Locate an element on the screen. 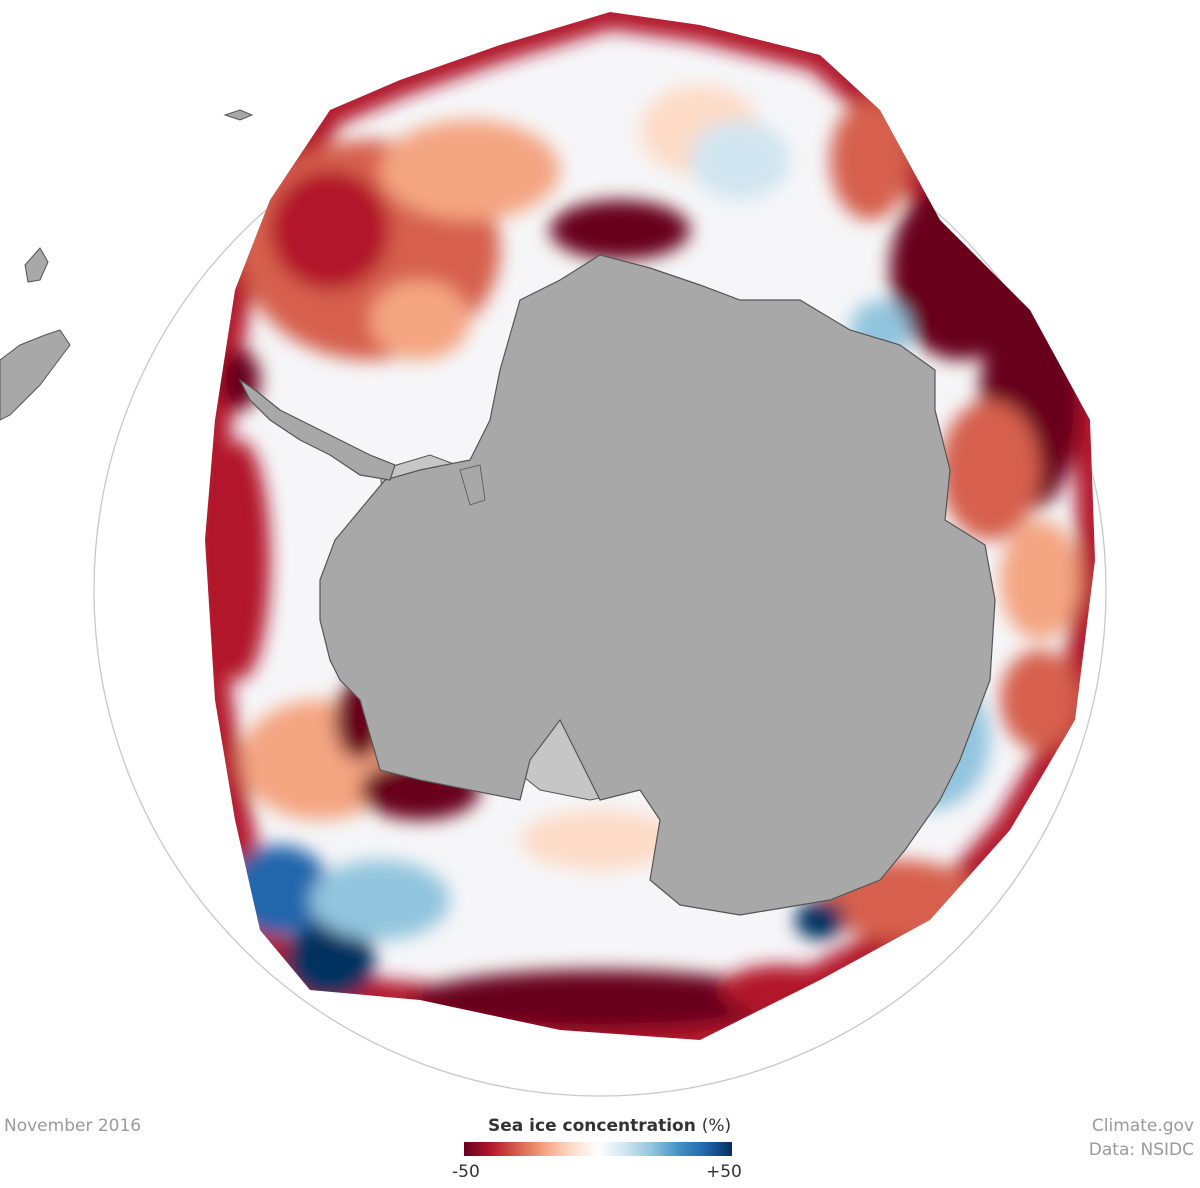  legend-title: Sea ice concentration (%) is located at coordinates (609, 1126).